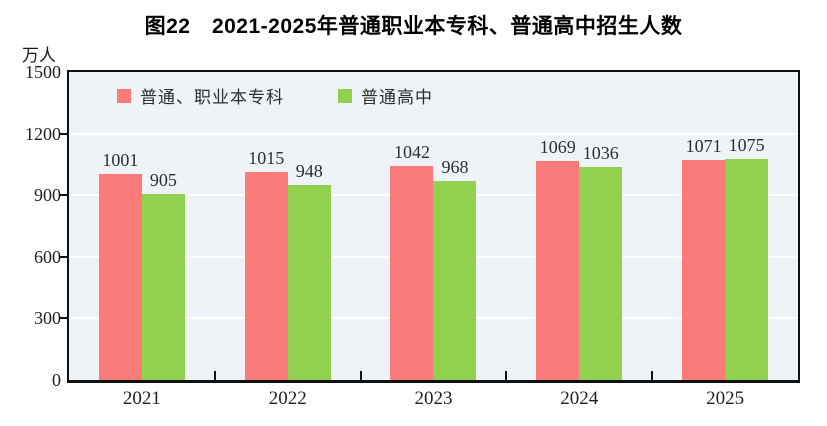 Image resolution: width=827 pixels, height=426 pixels. What do you see at coordinates (120, 160) in the screenshot?
I see `bar-value-label-2021-series-0: 1001` at bounding box center [120, 160].